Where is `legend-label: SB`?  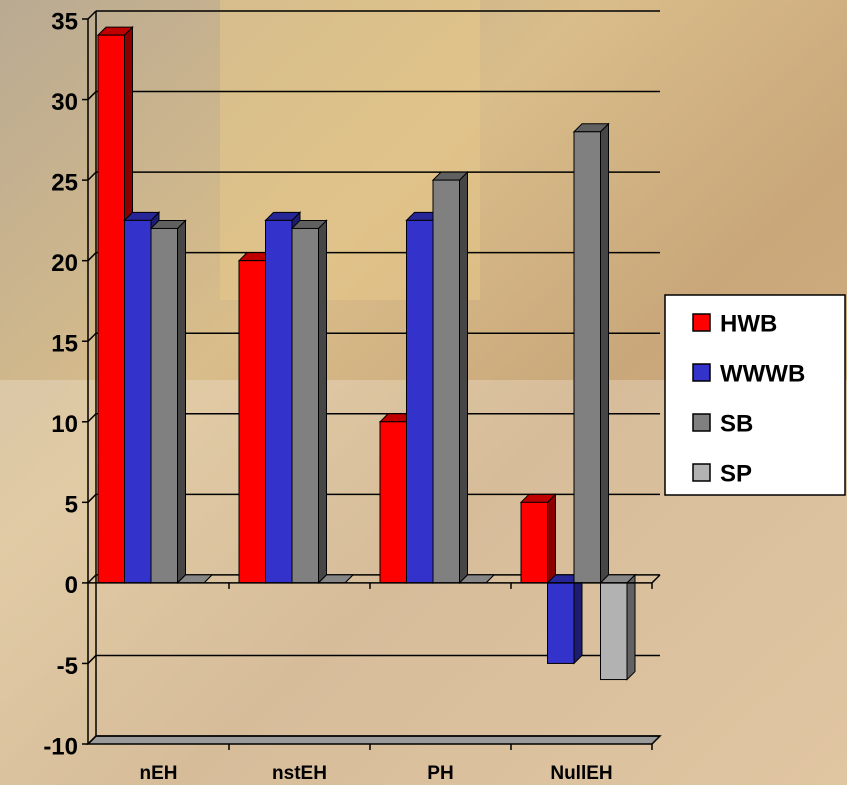 legend-label: SB is located at coordinates (736, 423).